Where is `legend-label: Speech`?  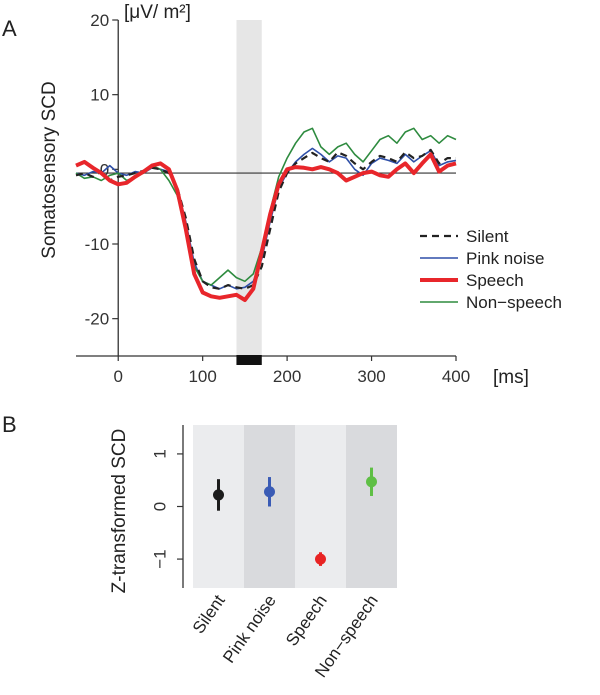
legend-label: Speech is located at coordinates (495, 280).